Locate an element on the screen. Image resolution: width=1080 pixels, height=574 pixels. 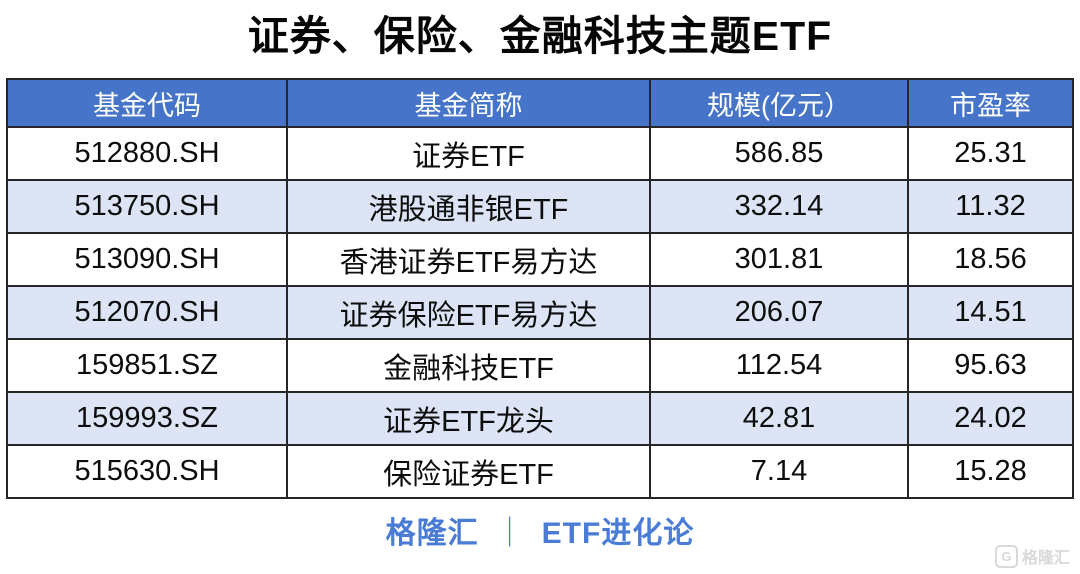
table-cell: 7.14 is located at coordinates (779, 471).